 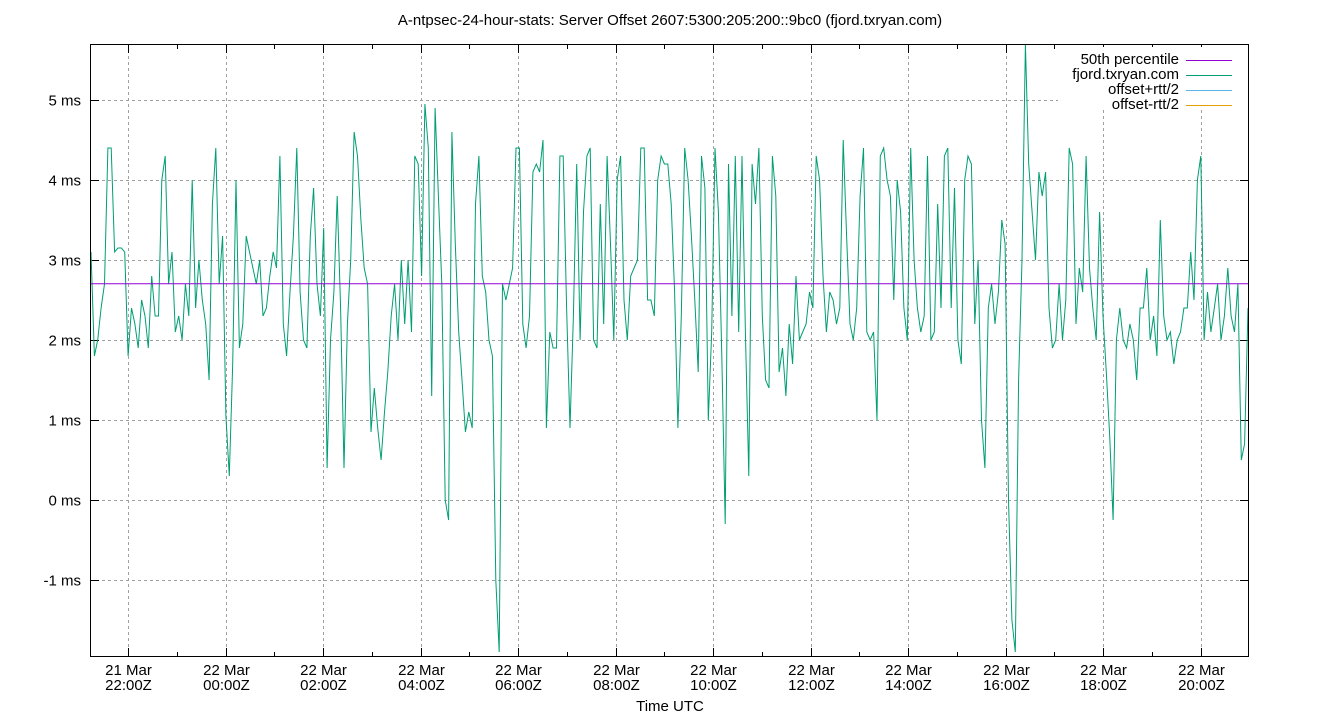 I want to click on x-tick-time: 02:00Z, so click(x=323, y=685).